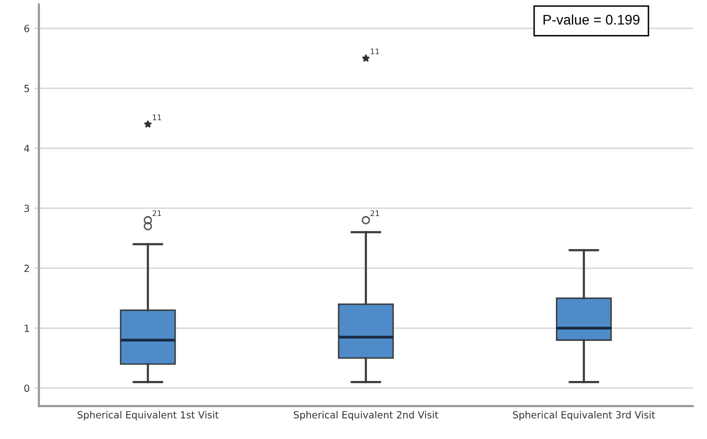 The image size is (707, 439). Describe the element at coordinates (366, 415) in the screenshot. I see `x-tick-label: Spherical Equivalent 2nd Visit` at that location.